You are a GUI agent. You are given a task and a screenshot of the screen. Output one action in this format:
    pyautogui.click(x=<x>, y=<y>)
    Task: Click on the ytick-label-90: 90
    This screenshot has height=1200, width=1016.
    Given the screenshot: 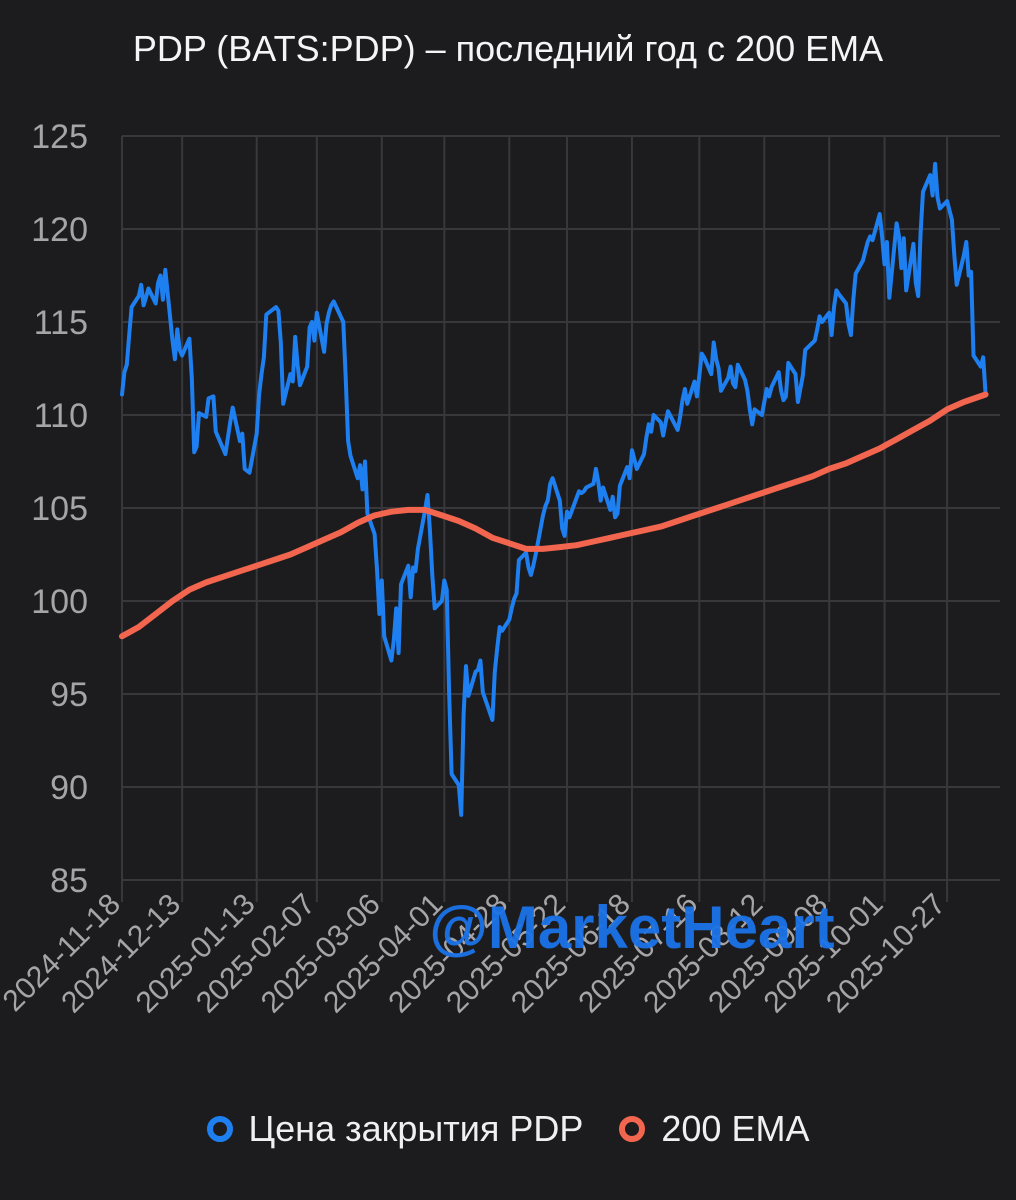 What is the action you would take?
    pyautogui.click(x=69, y=788)
    